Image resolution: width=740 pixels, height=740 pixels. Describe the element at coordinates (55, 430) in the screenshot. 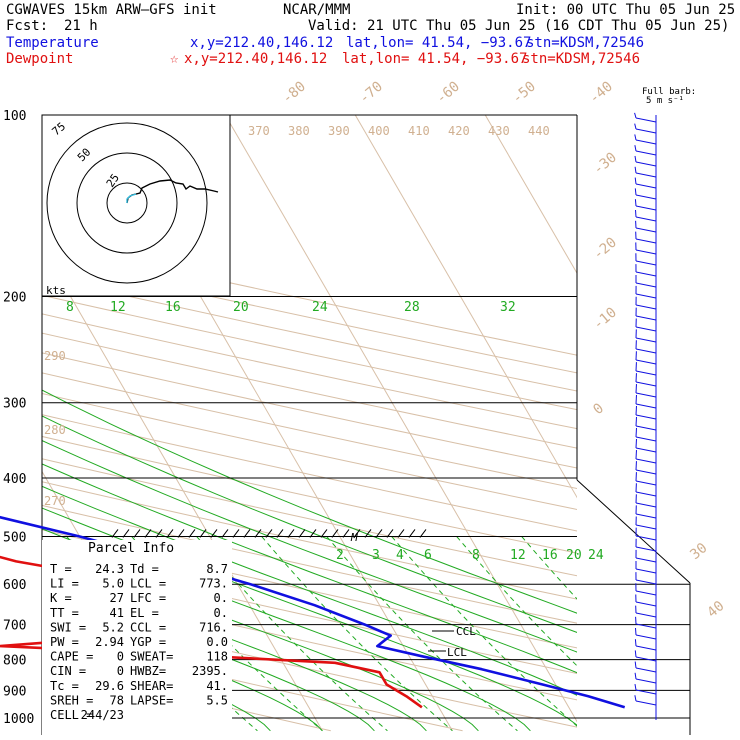

I see `theta-side-label: 280` at that location.